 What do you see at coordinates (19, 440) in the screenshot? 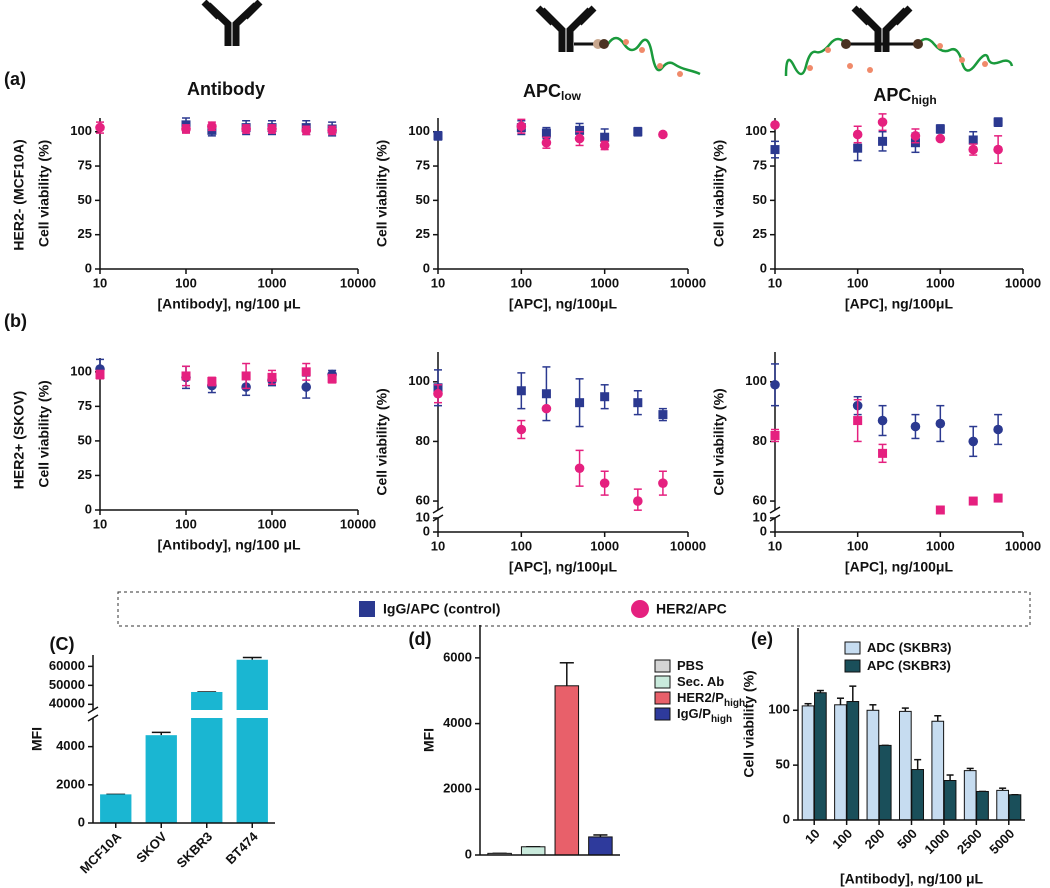
I see `row-label: HER2+ (SKOV)` at bounding box center [19, 440].